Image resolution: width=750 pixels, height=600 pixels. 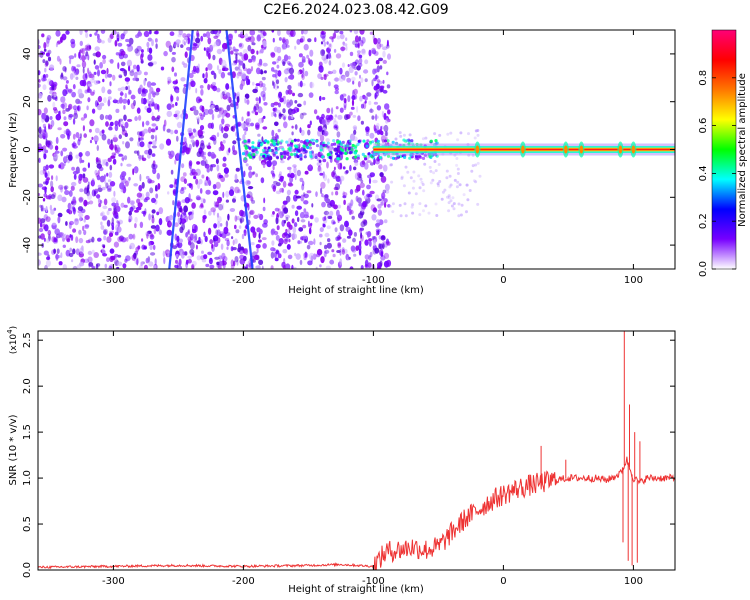 What do you see at coordinates (27, 524) in the screenshot?
I see `snr-y-tick-label: 0.5` at bounding box center [27, 524].